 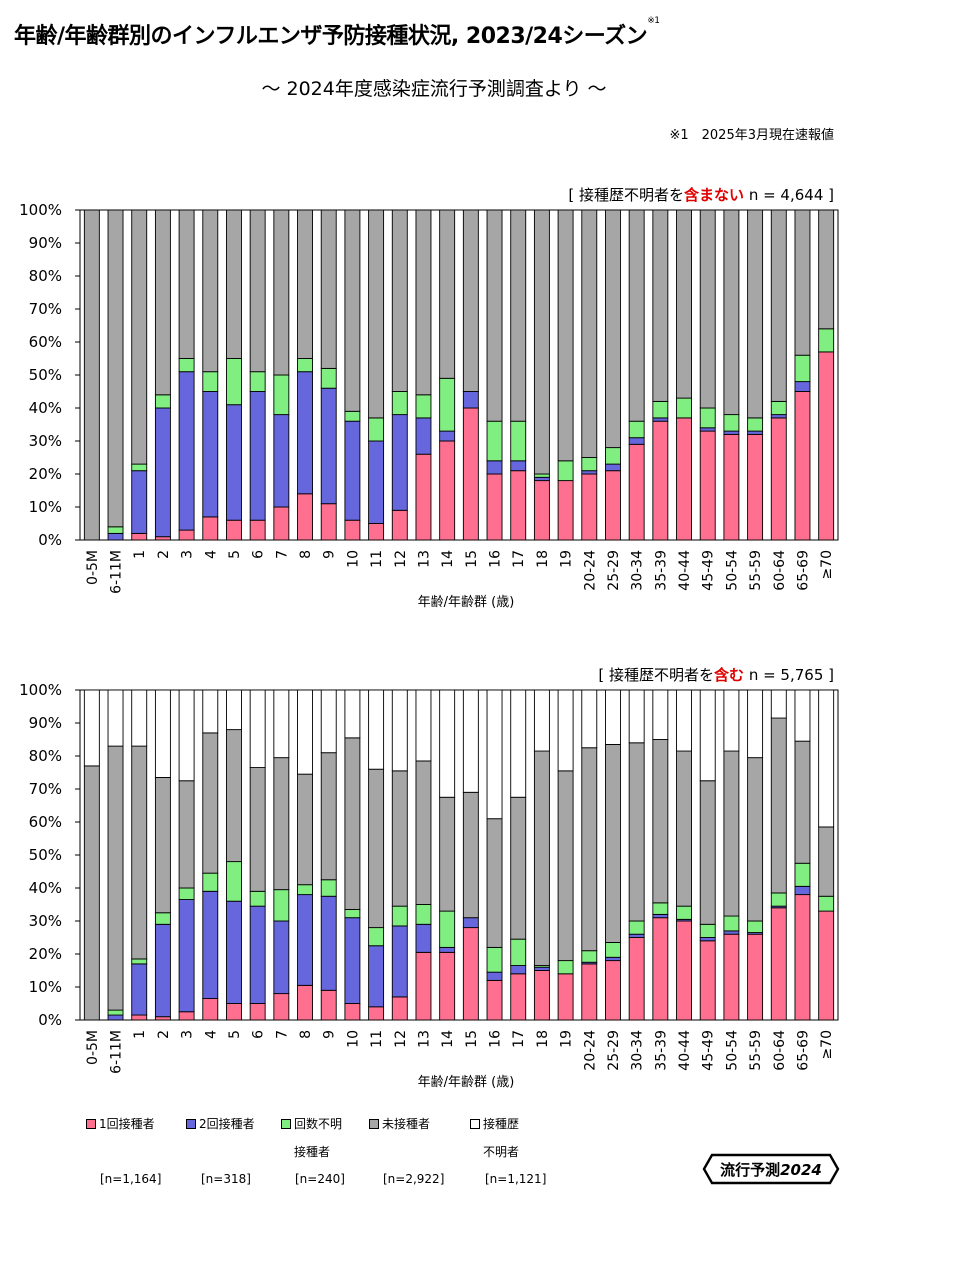 What do you see at coordinates (519, 1039) in the screenshot?
I see `x-tick-label: 17` at bounding box center [519, 1039].